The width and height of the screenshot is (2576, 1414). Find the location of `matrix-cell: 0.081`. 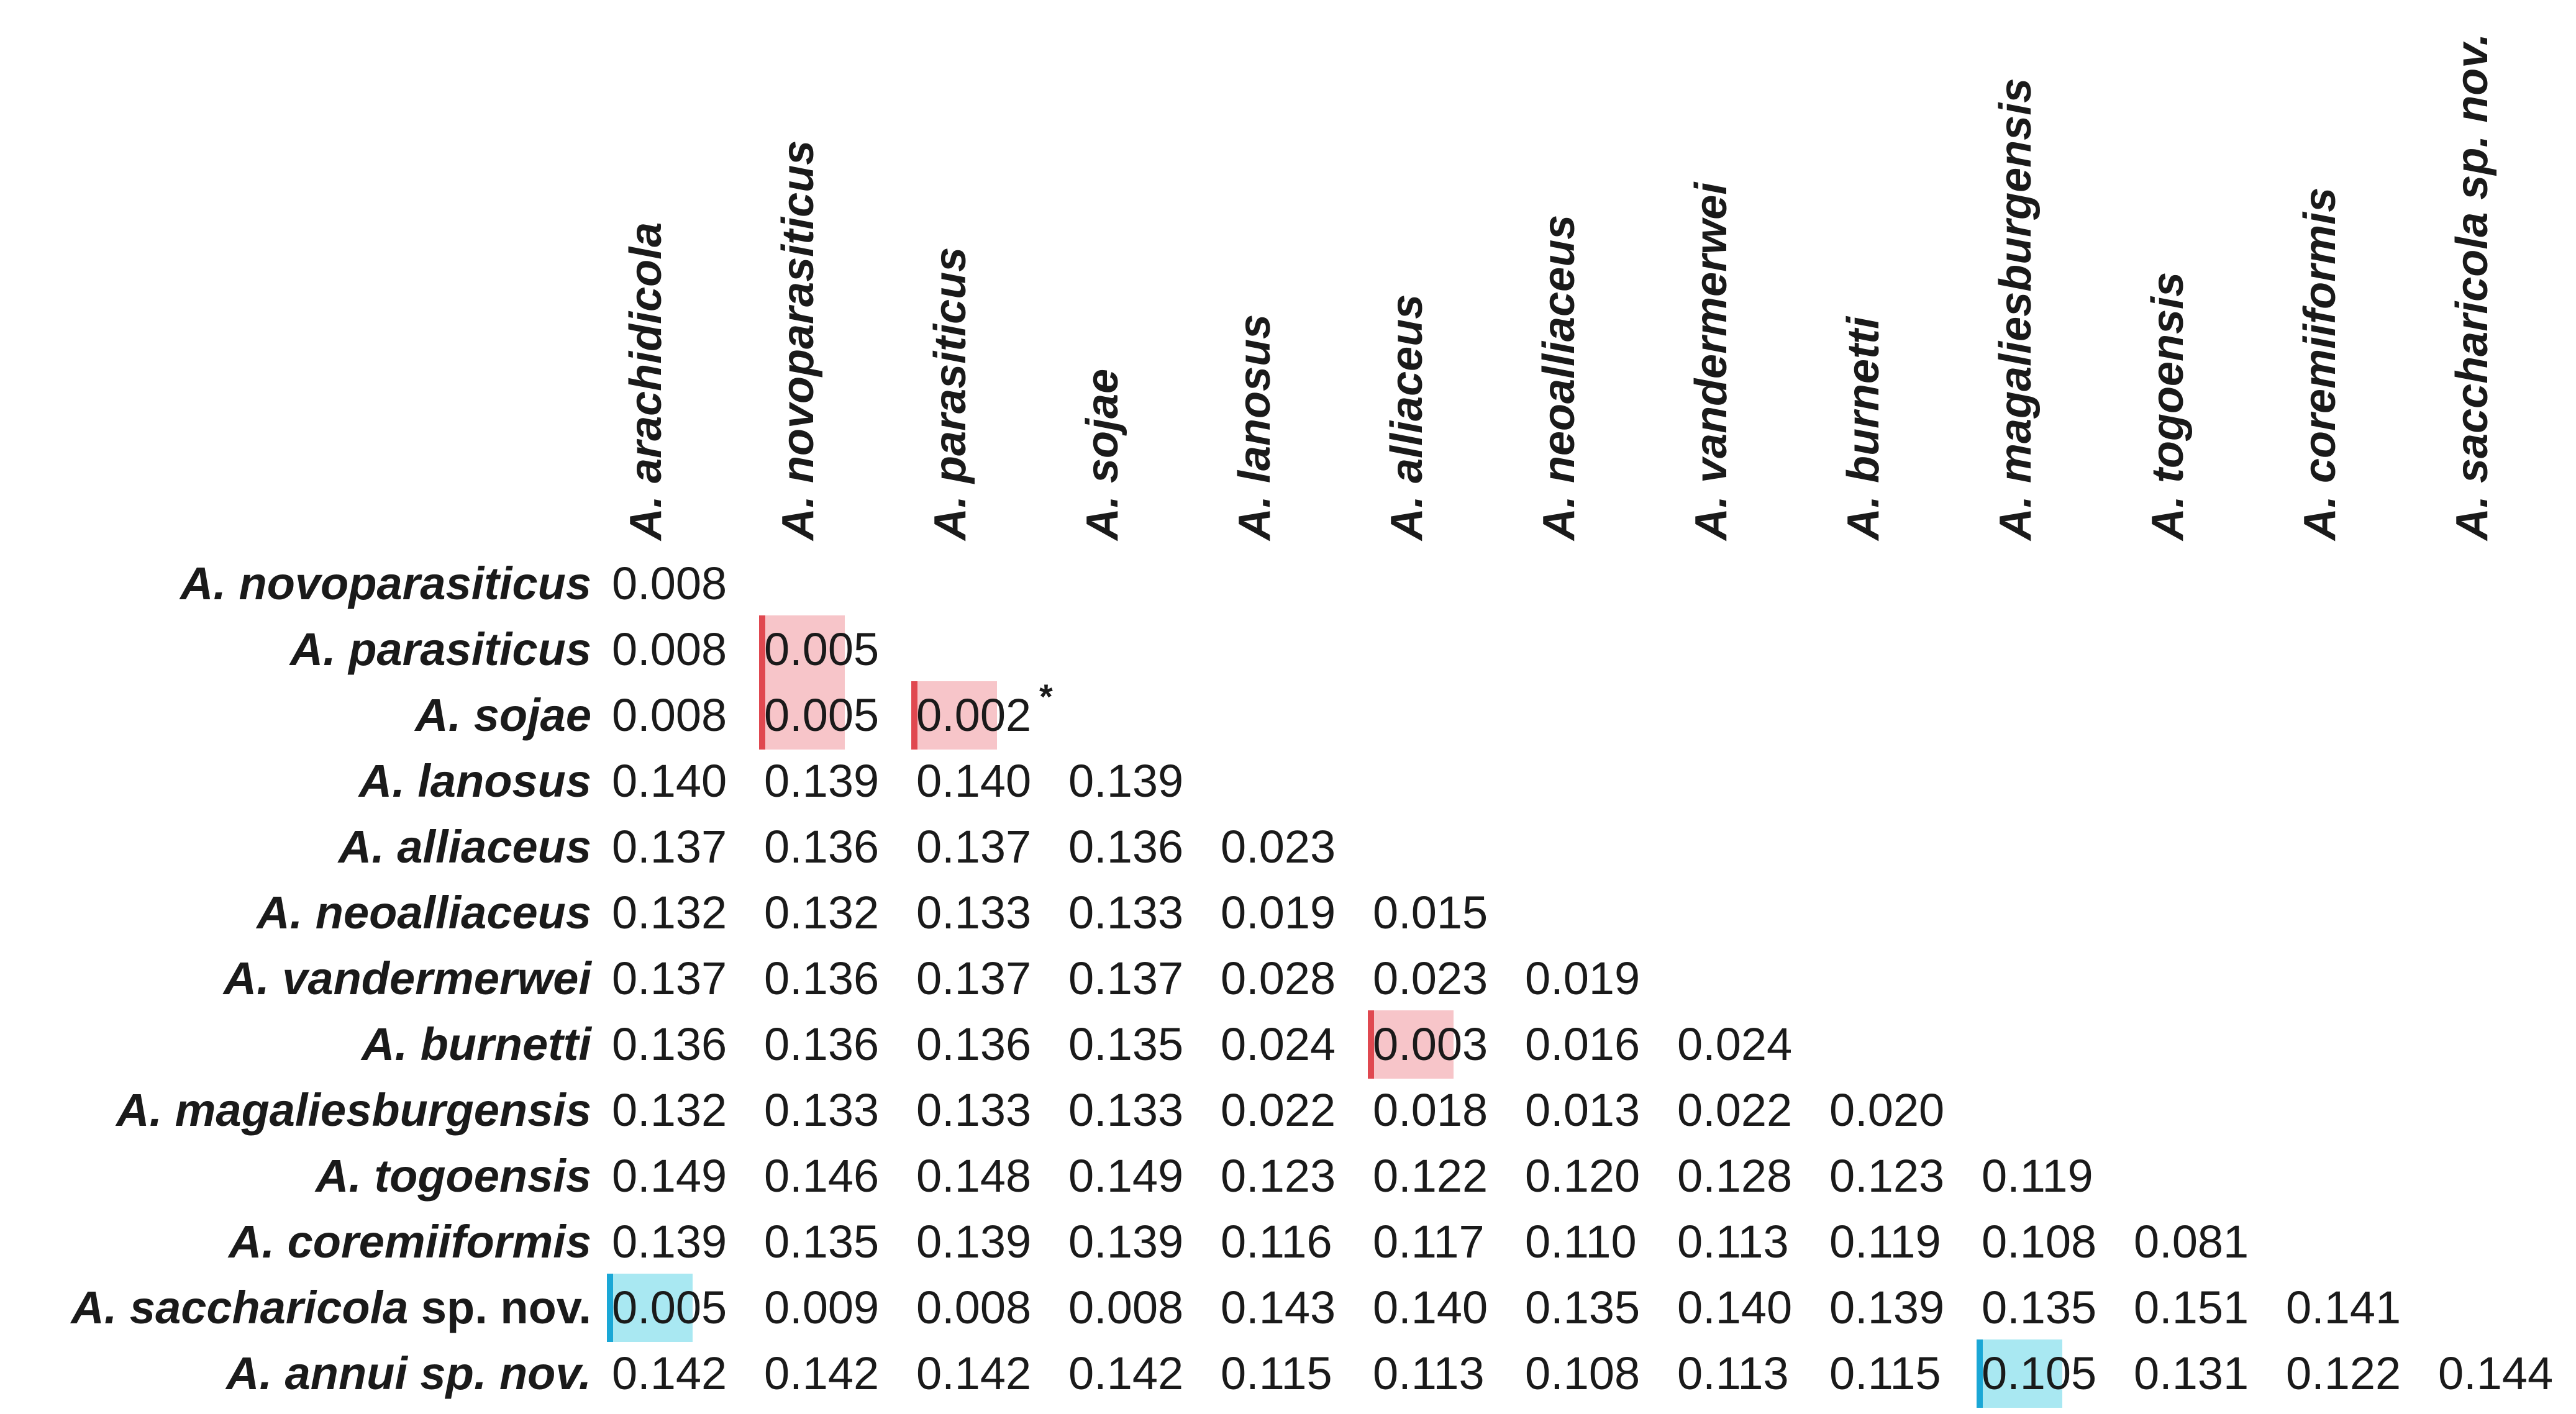

matrix-cell: 0.081 is located at coordinates (2191, 1241).